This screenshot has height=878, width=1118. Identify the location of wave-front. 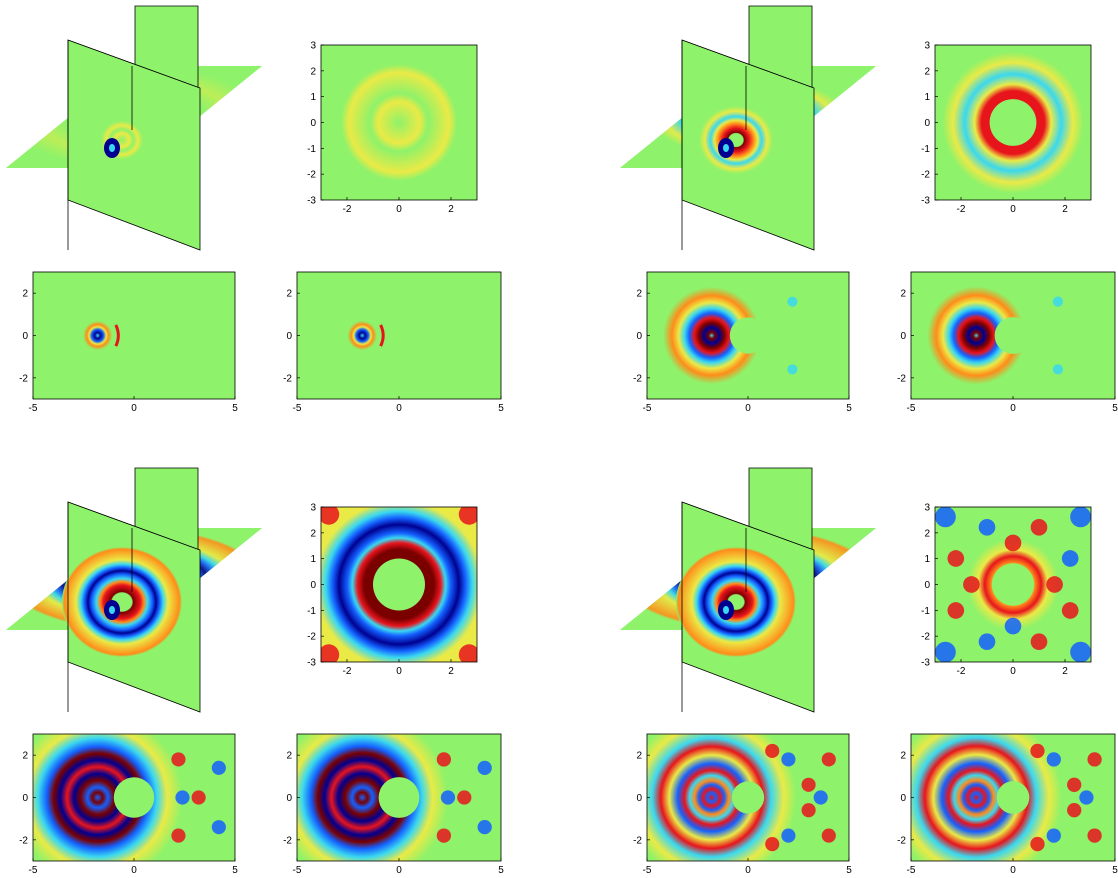
(117, 335).